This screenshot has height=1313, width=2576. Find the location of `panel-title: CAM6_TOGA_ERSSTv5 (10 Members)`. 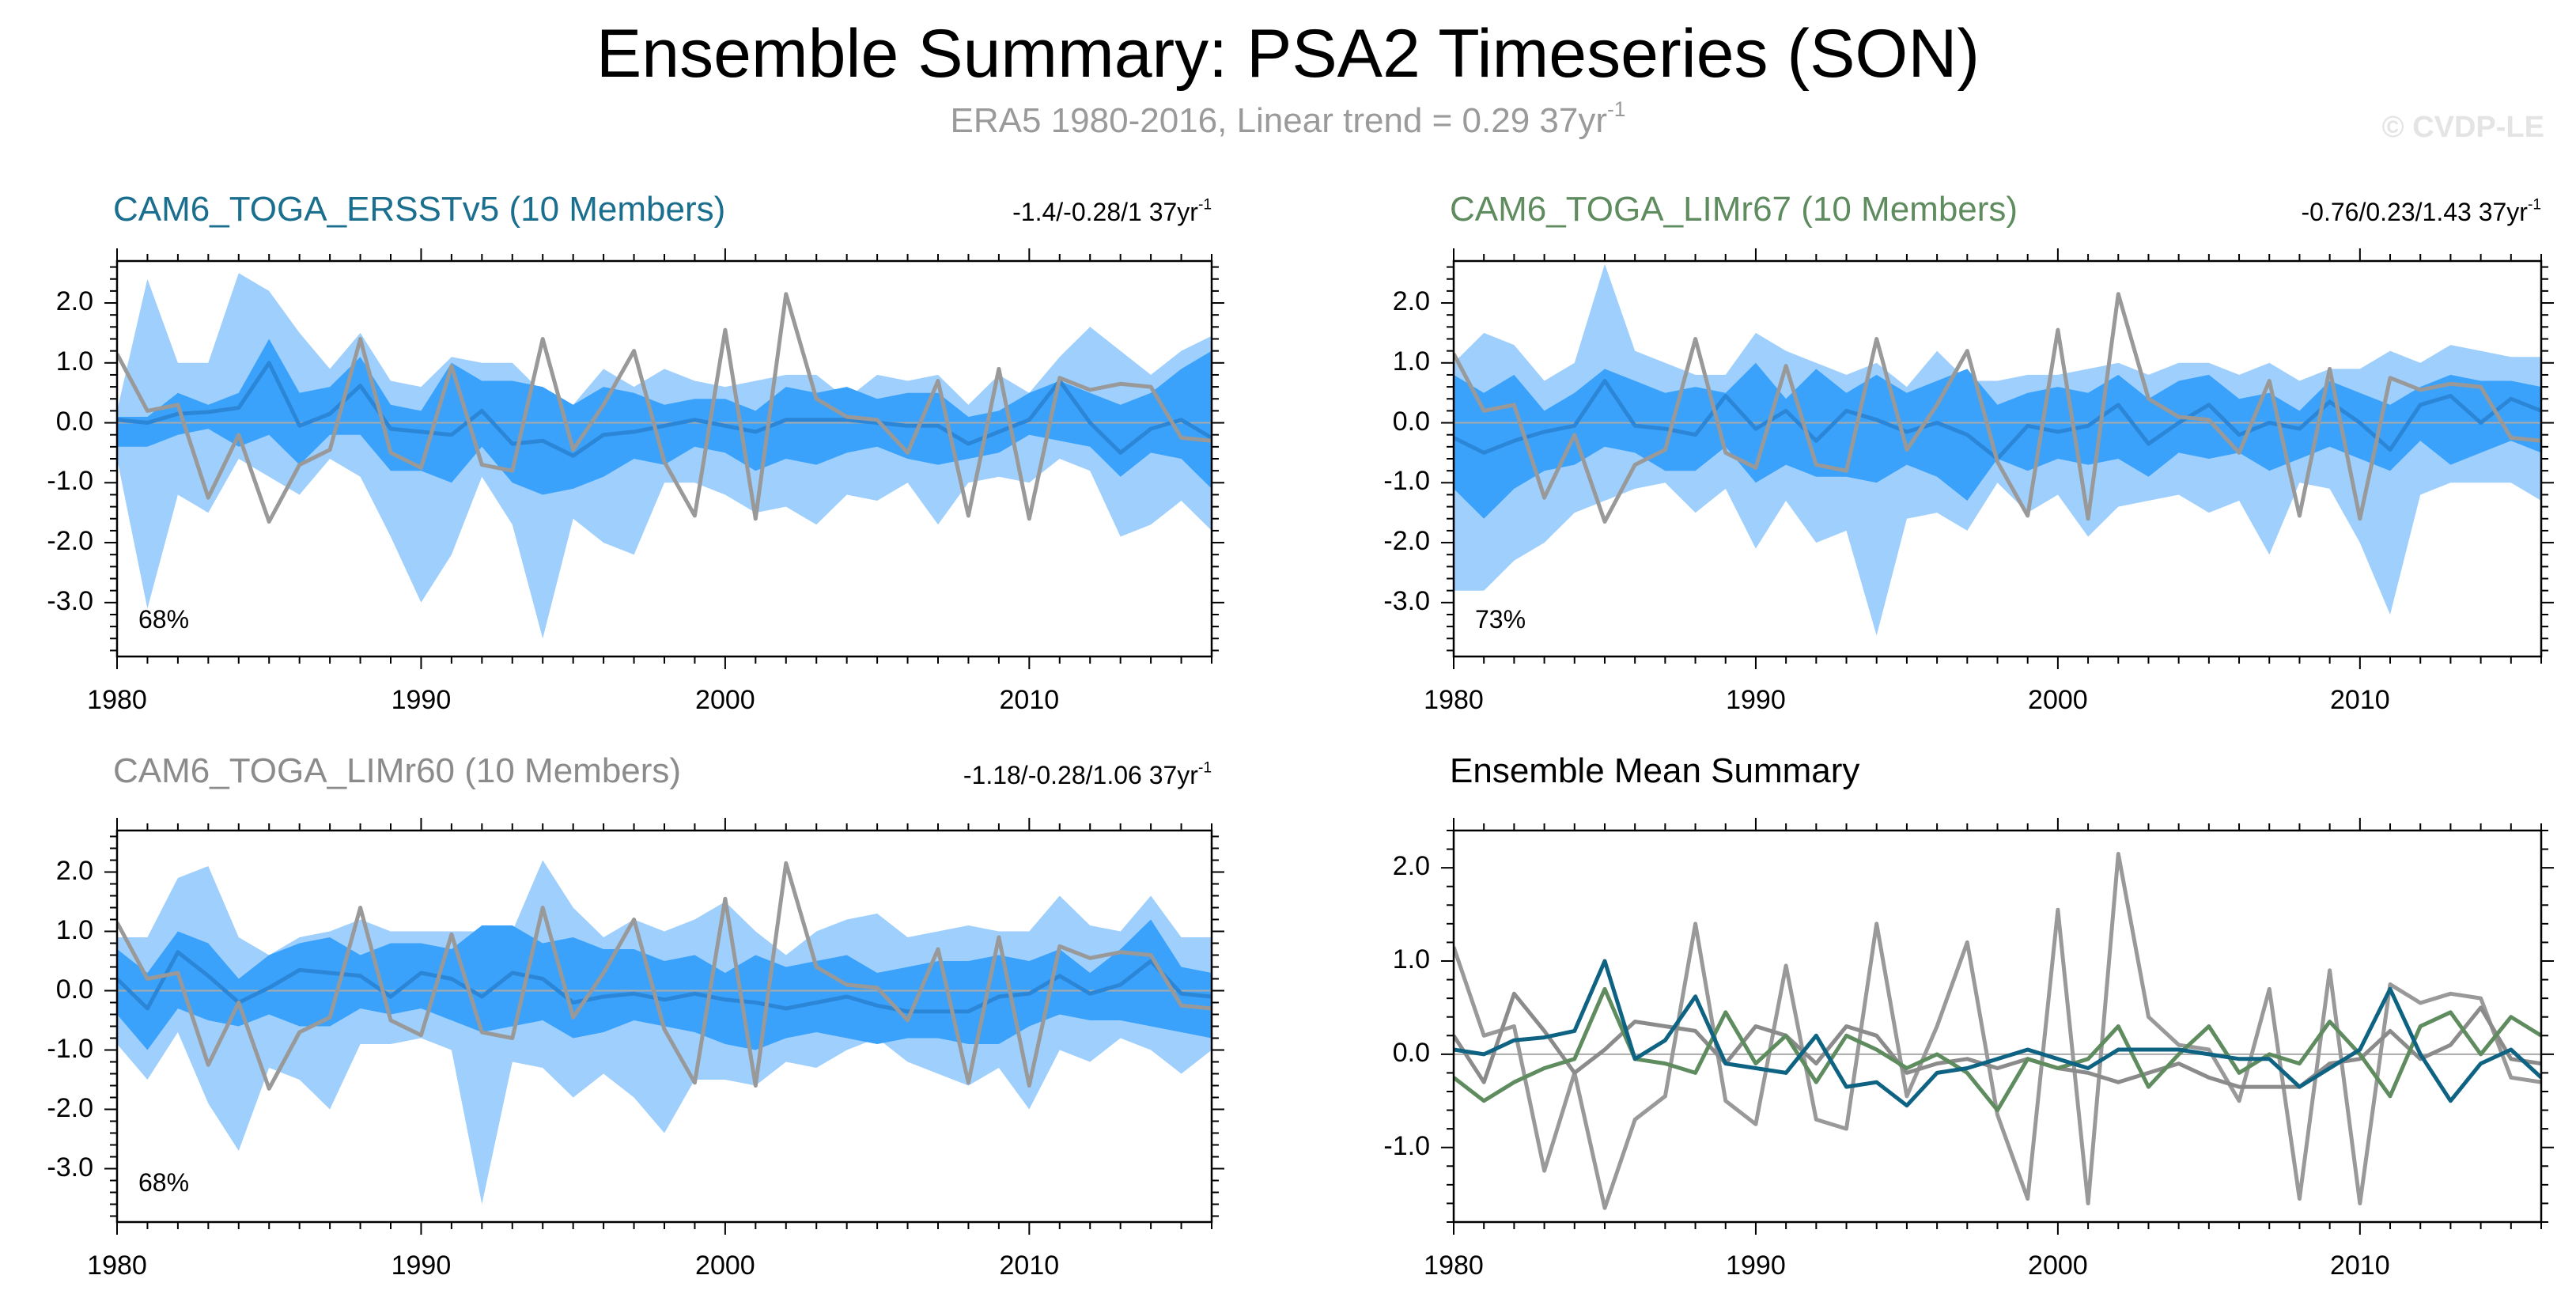

panel-title: CAM6_TOGA_ERSSTv5 (10 Members) is located at coordinates (419, 209).